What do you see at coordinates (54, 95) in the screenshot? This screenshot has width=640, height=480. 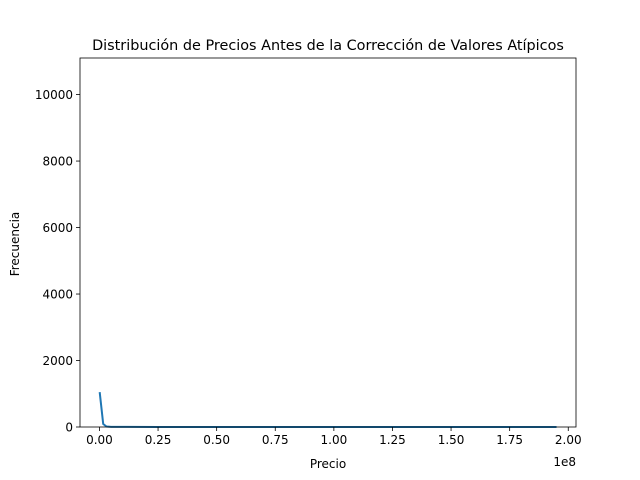 I see `y-tick-label: 10000` at bounding box center [54, 95].